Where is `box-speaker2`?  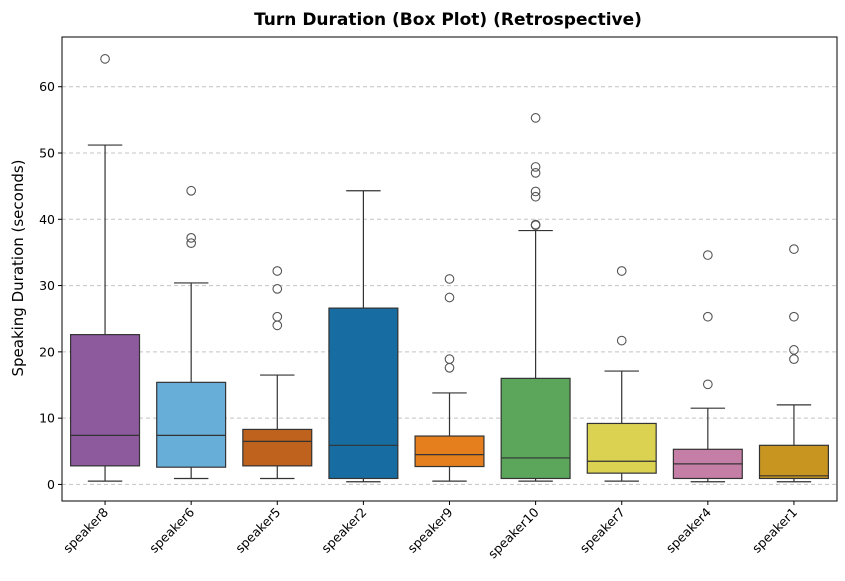
box-speaker2 is located at coordinates (363, 336).